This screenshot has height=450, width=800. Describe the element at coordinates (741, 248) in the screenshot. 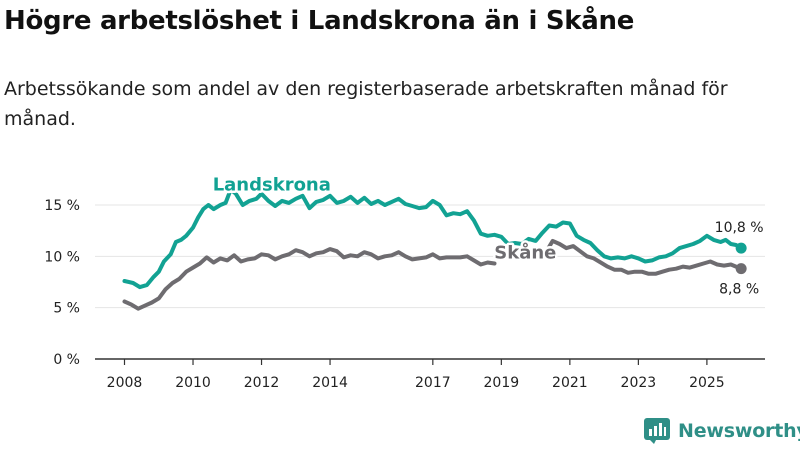

I see `landskrona-end-point` at that location.